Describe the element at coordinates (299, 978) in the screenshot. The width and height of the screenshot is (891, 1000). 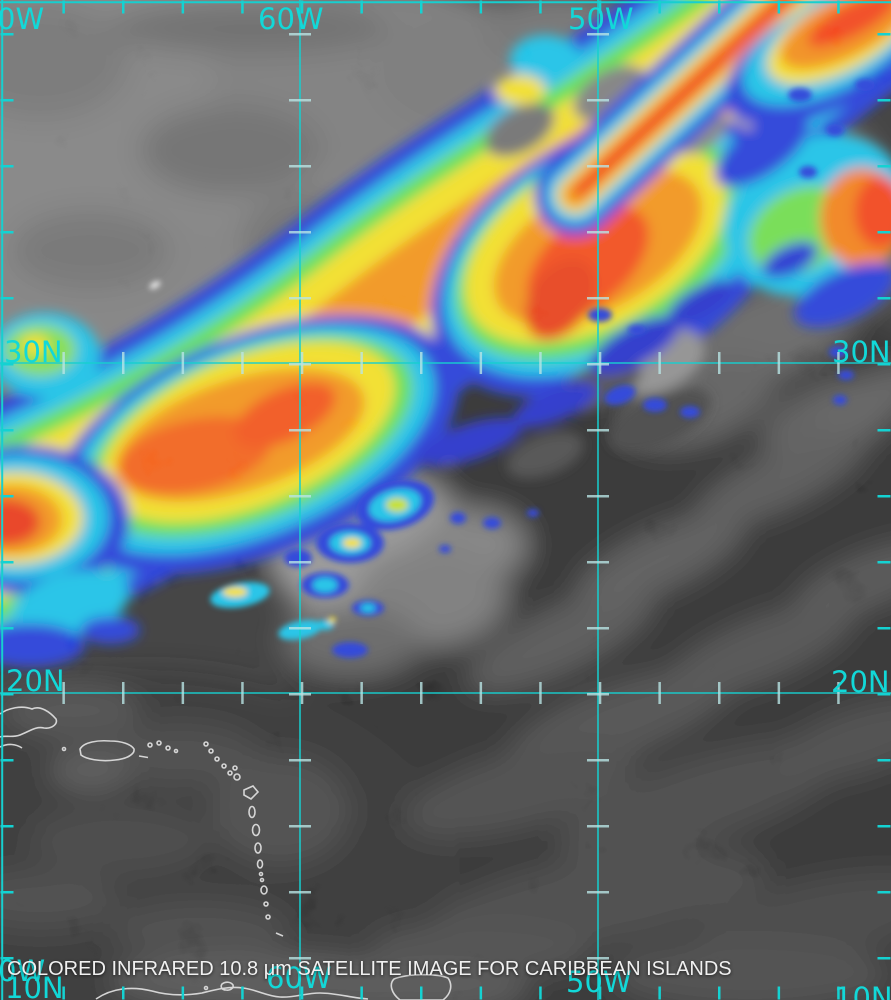
I see `grid-label-60w-bottom: 60W` at that location.